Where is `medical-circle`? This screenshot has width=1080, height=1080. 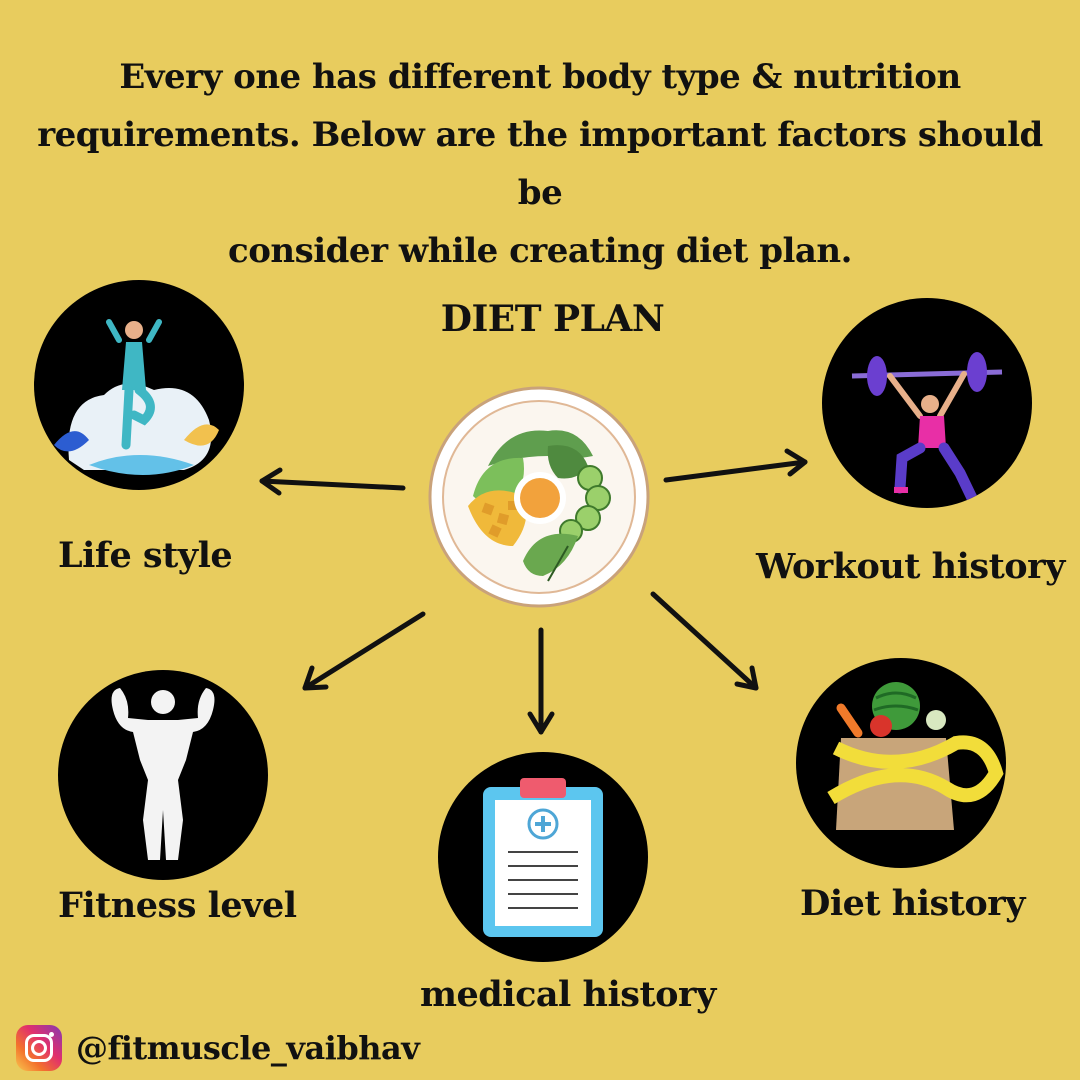 medical-circle is located at coordinates (543, 857).